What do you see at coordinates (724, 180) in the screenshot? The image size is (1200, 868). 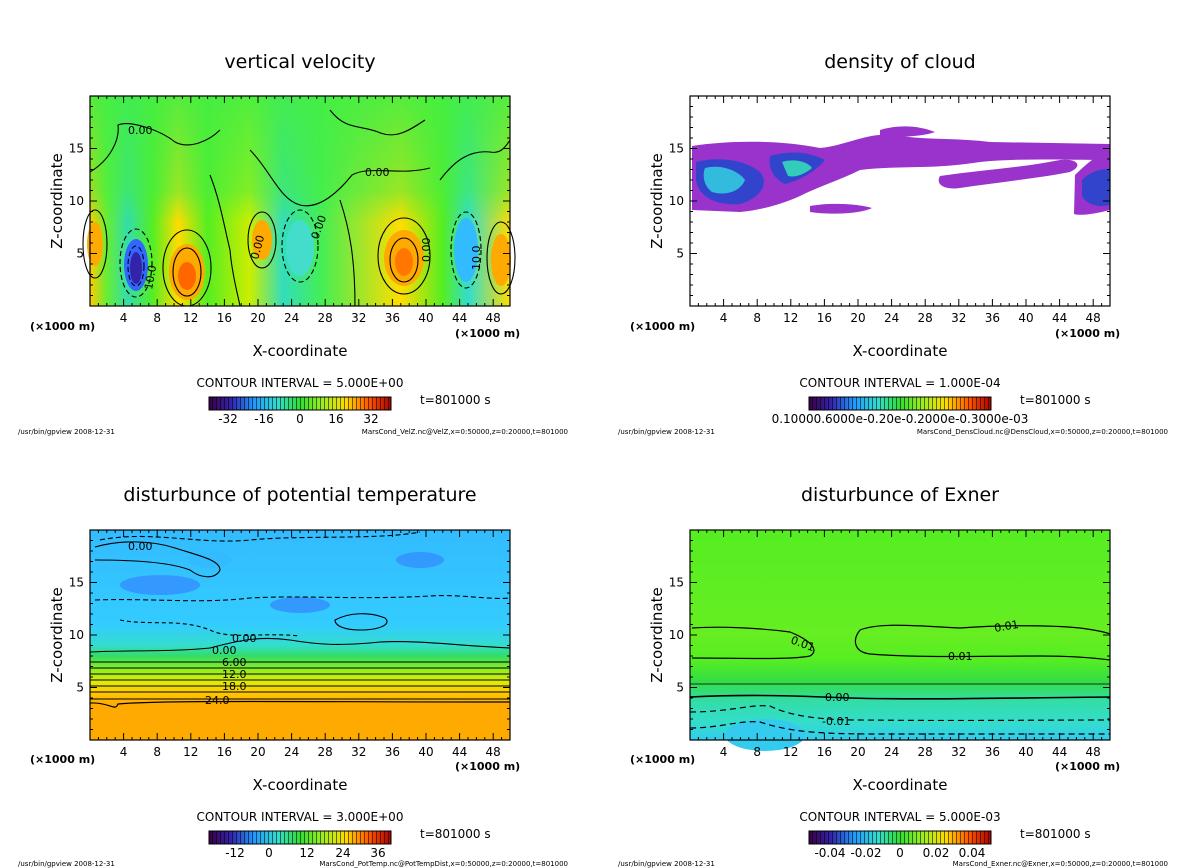 I see `cloud-core-inner` at bounding box center [724, 180].